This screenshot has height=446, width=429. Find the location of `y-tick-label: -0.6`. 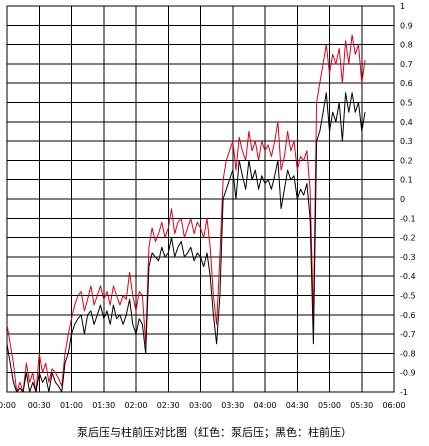

y-tick-label: -0.6 is located at coordinates (408, 315).